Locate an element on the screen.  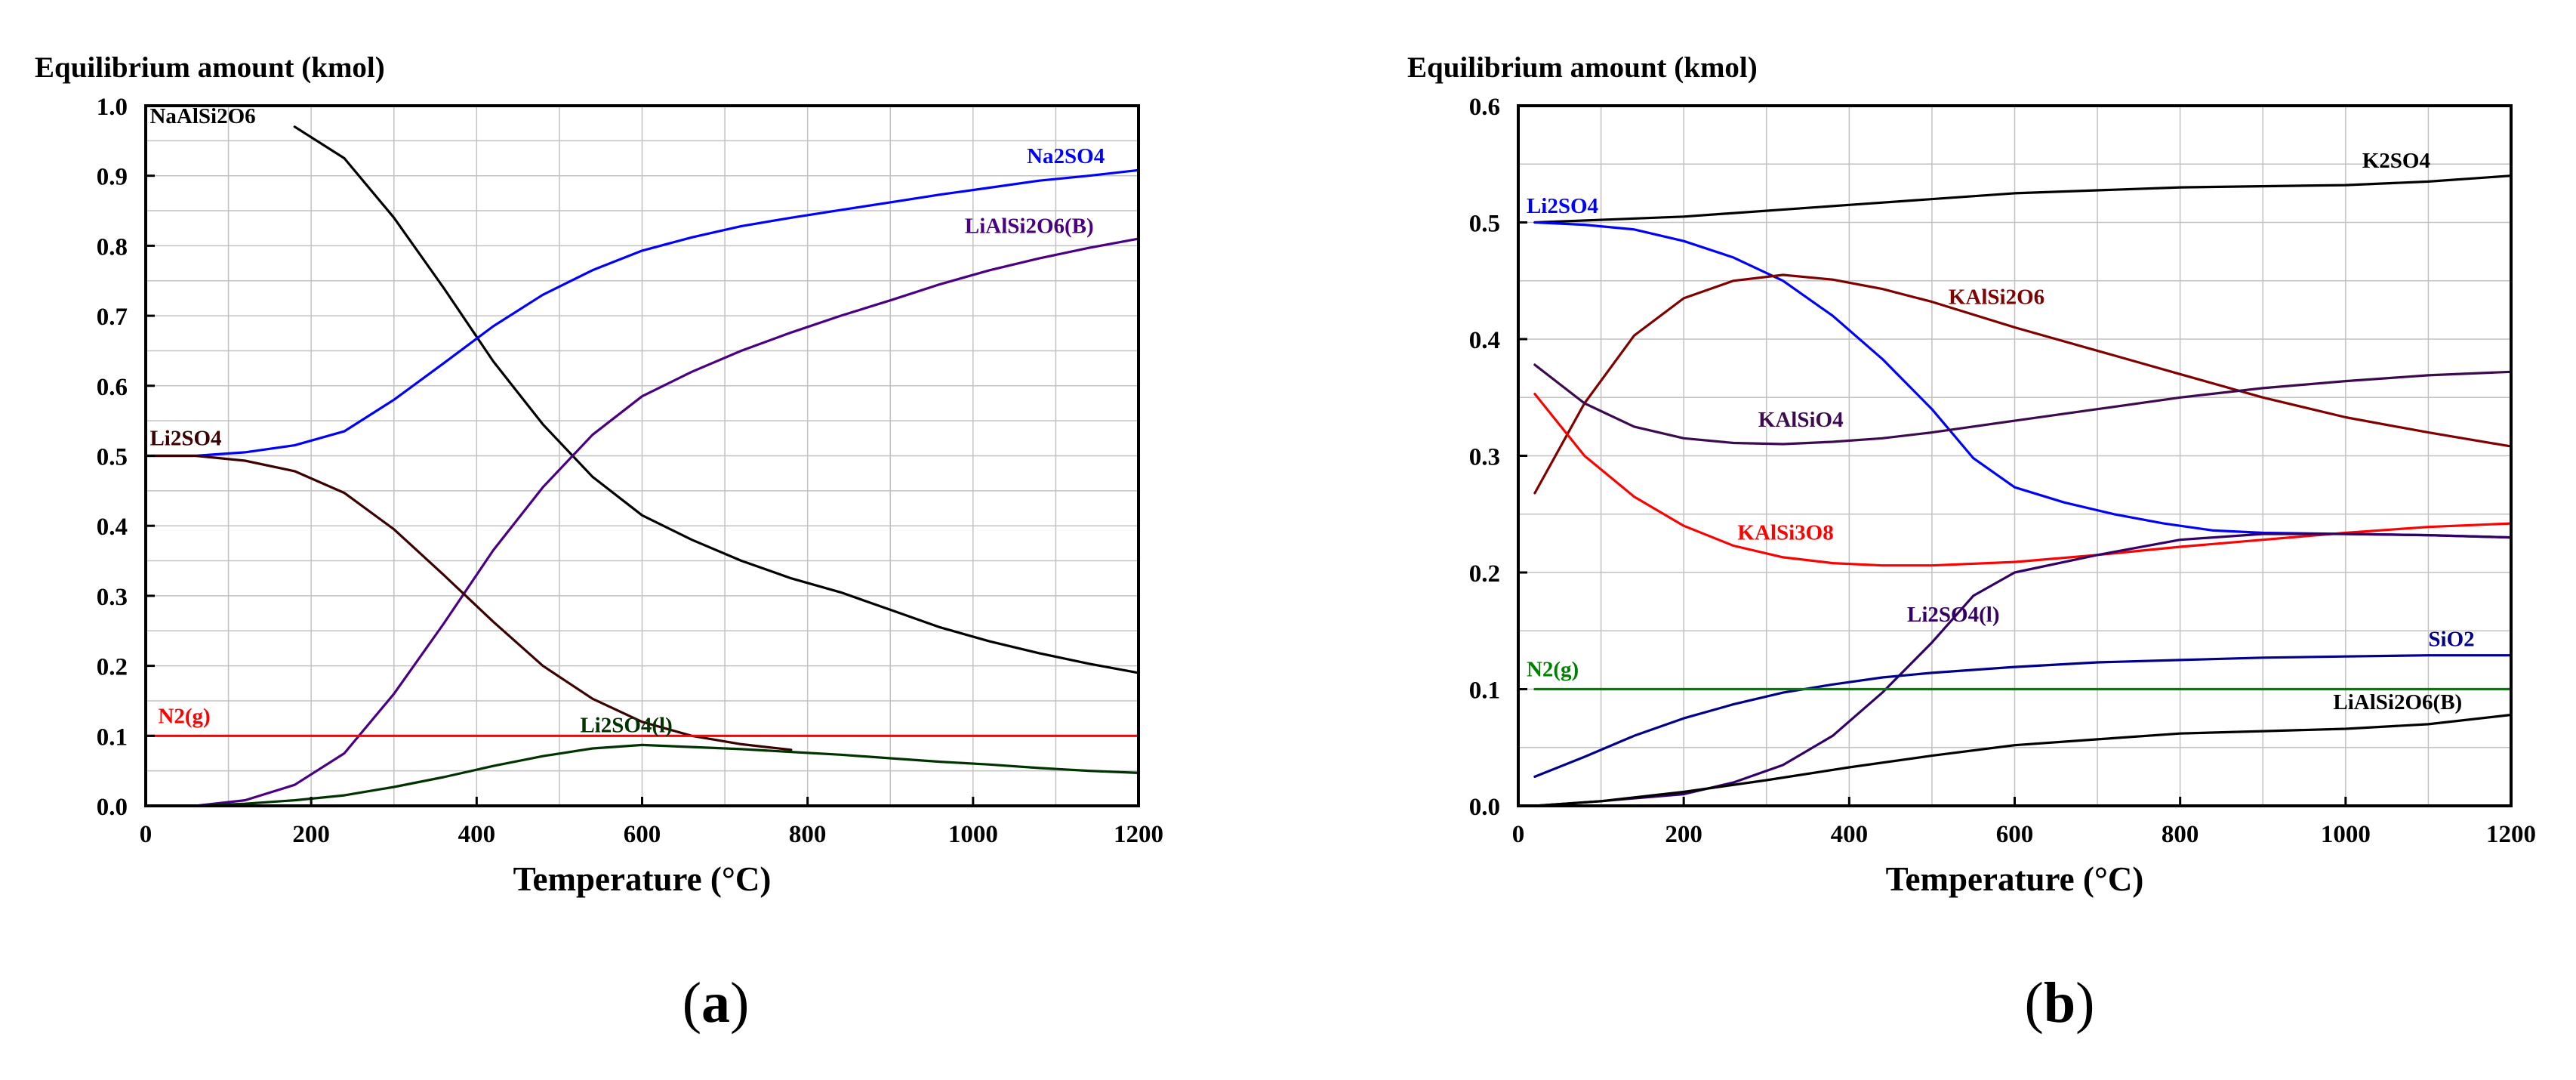
series-label: KAlSi3O8 is located at coordinates (1785, 533).